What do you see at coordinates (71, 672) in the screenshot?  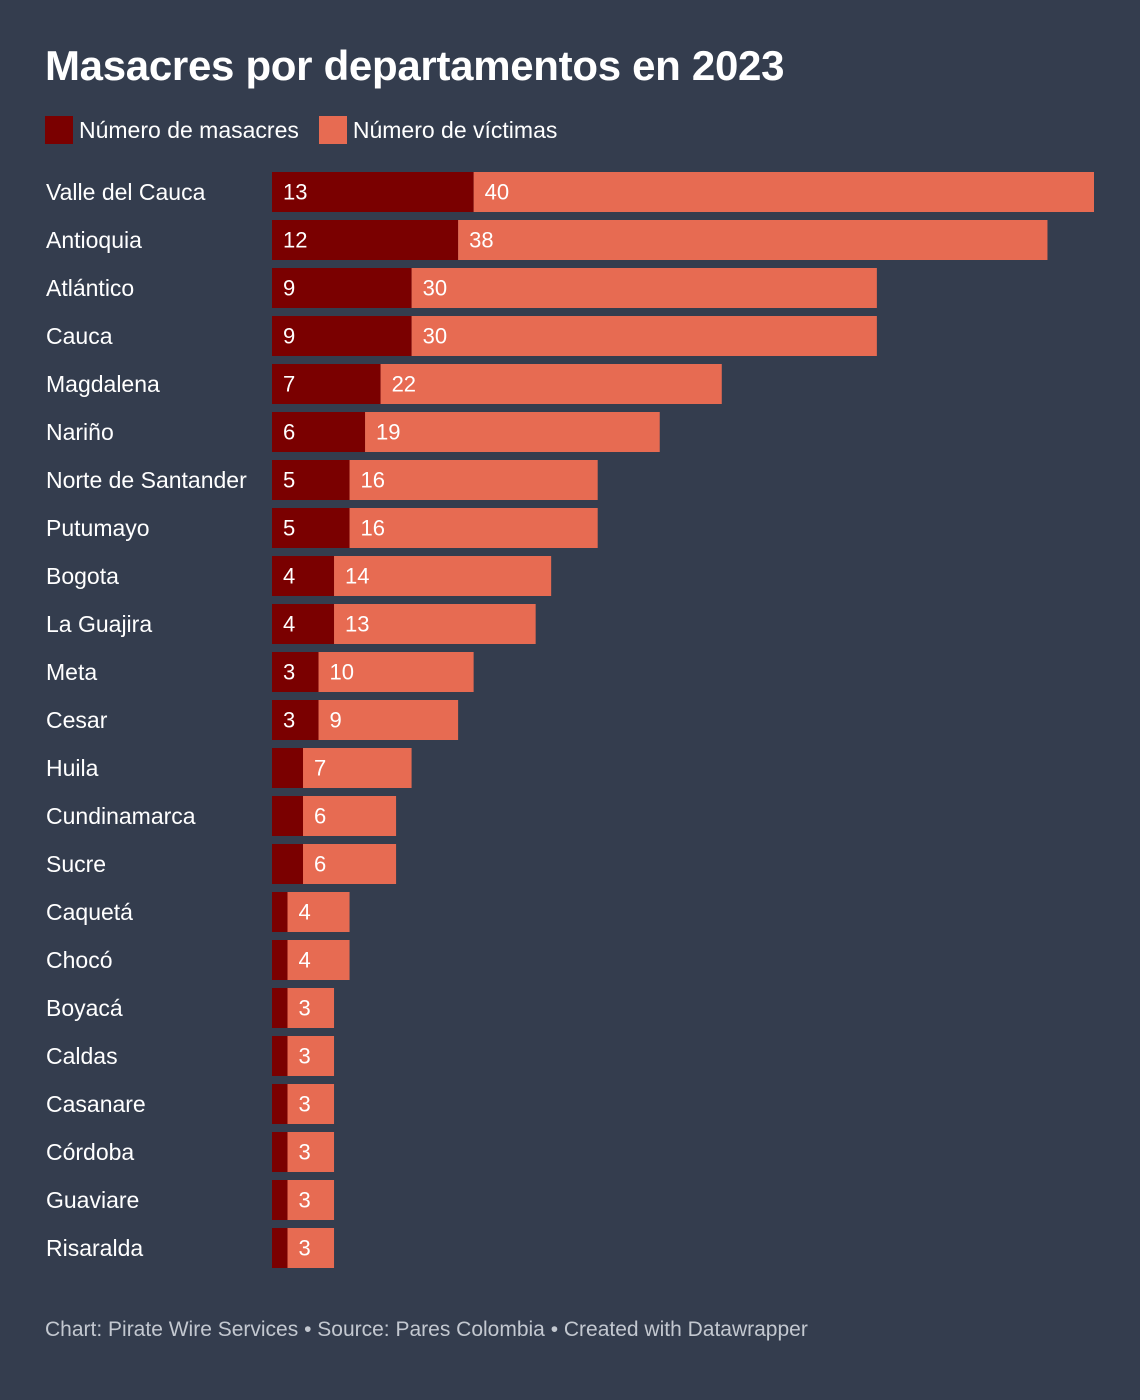 I see `category-label: Meta` at bounding box center [71, 672].